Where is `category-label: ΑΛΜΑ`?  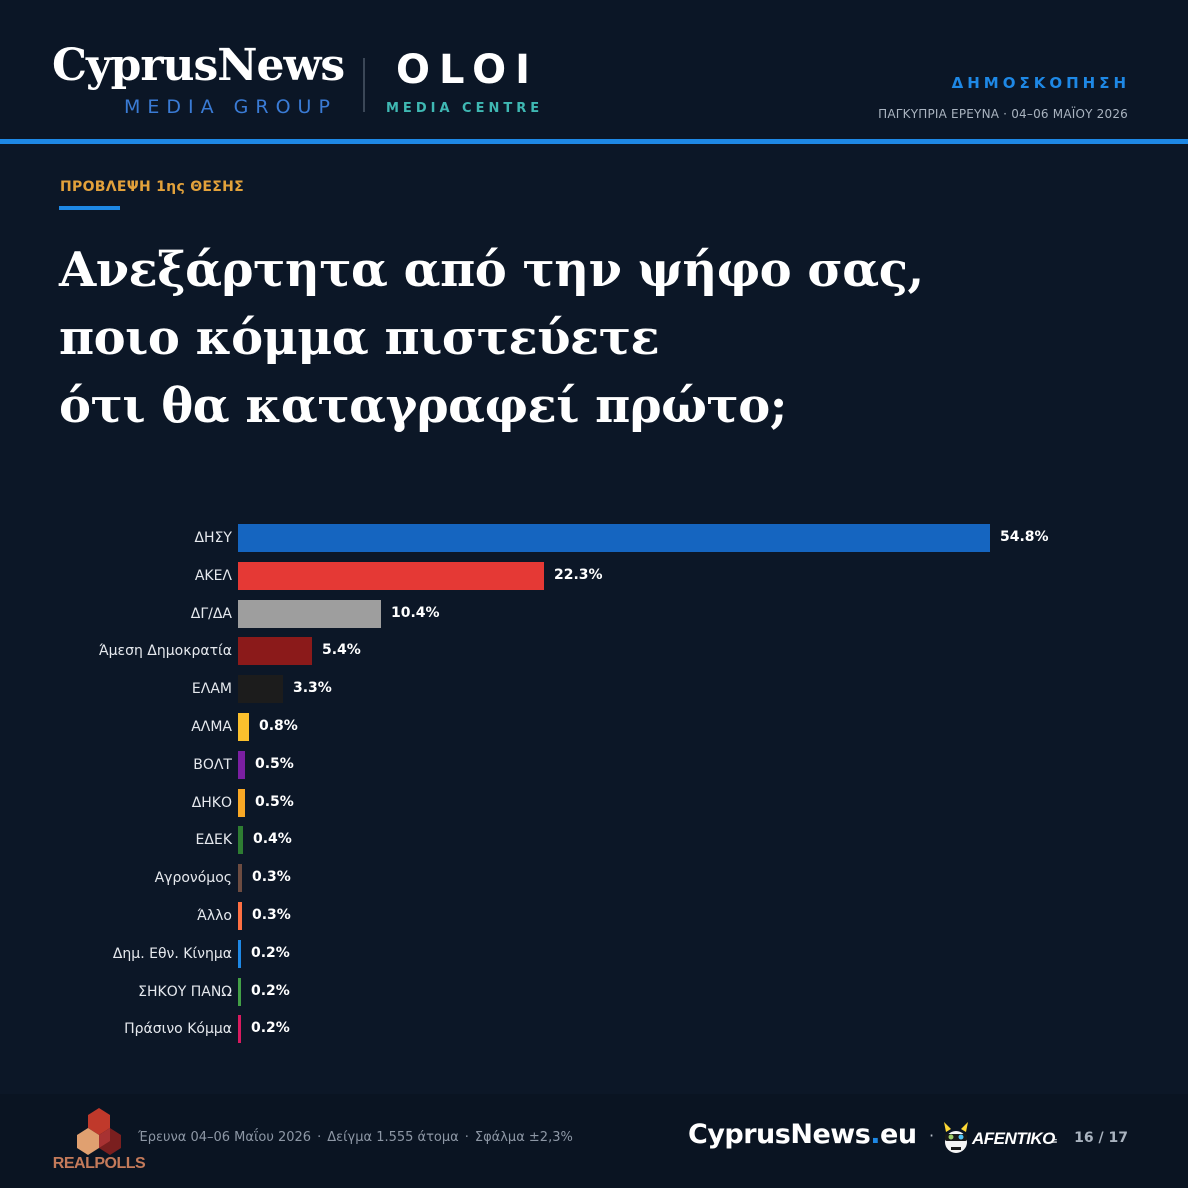
category-label: ΑΛΜΑ is located at coordinates (211, 727).